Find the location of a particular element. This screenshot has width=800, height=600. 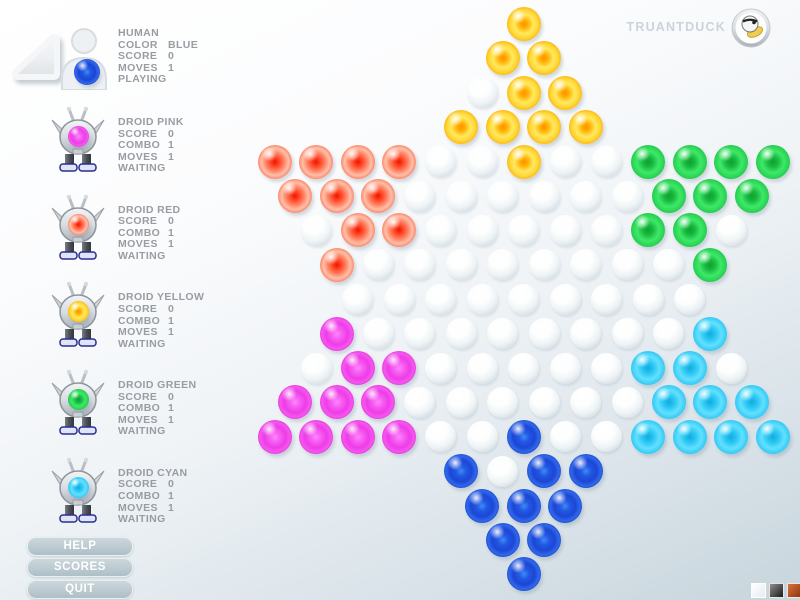

swatch-black is located at coordinates (776, 590).